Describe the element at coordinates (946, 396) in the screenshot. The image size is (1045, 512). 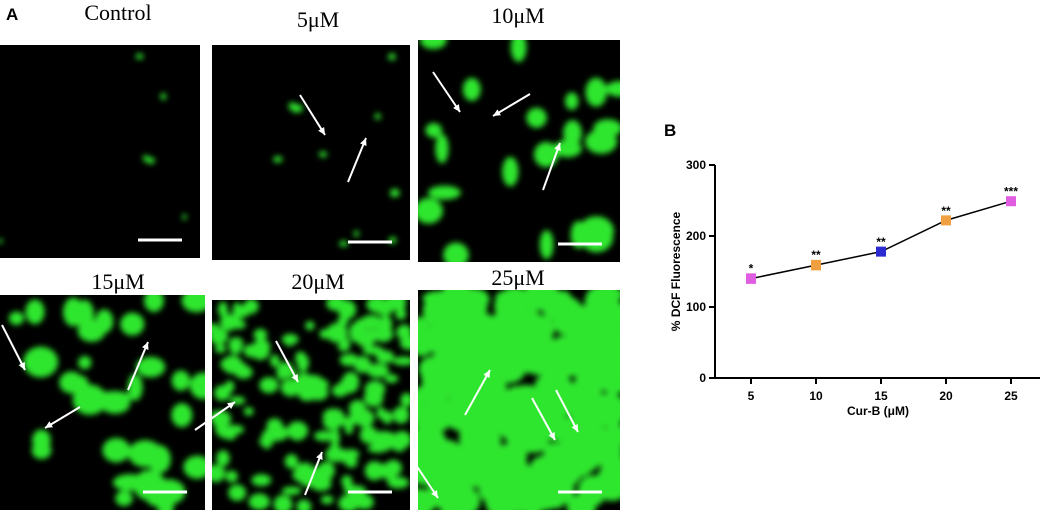
I see `x-tick-label: 20` at that location.